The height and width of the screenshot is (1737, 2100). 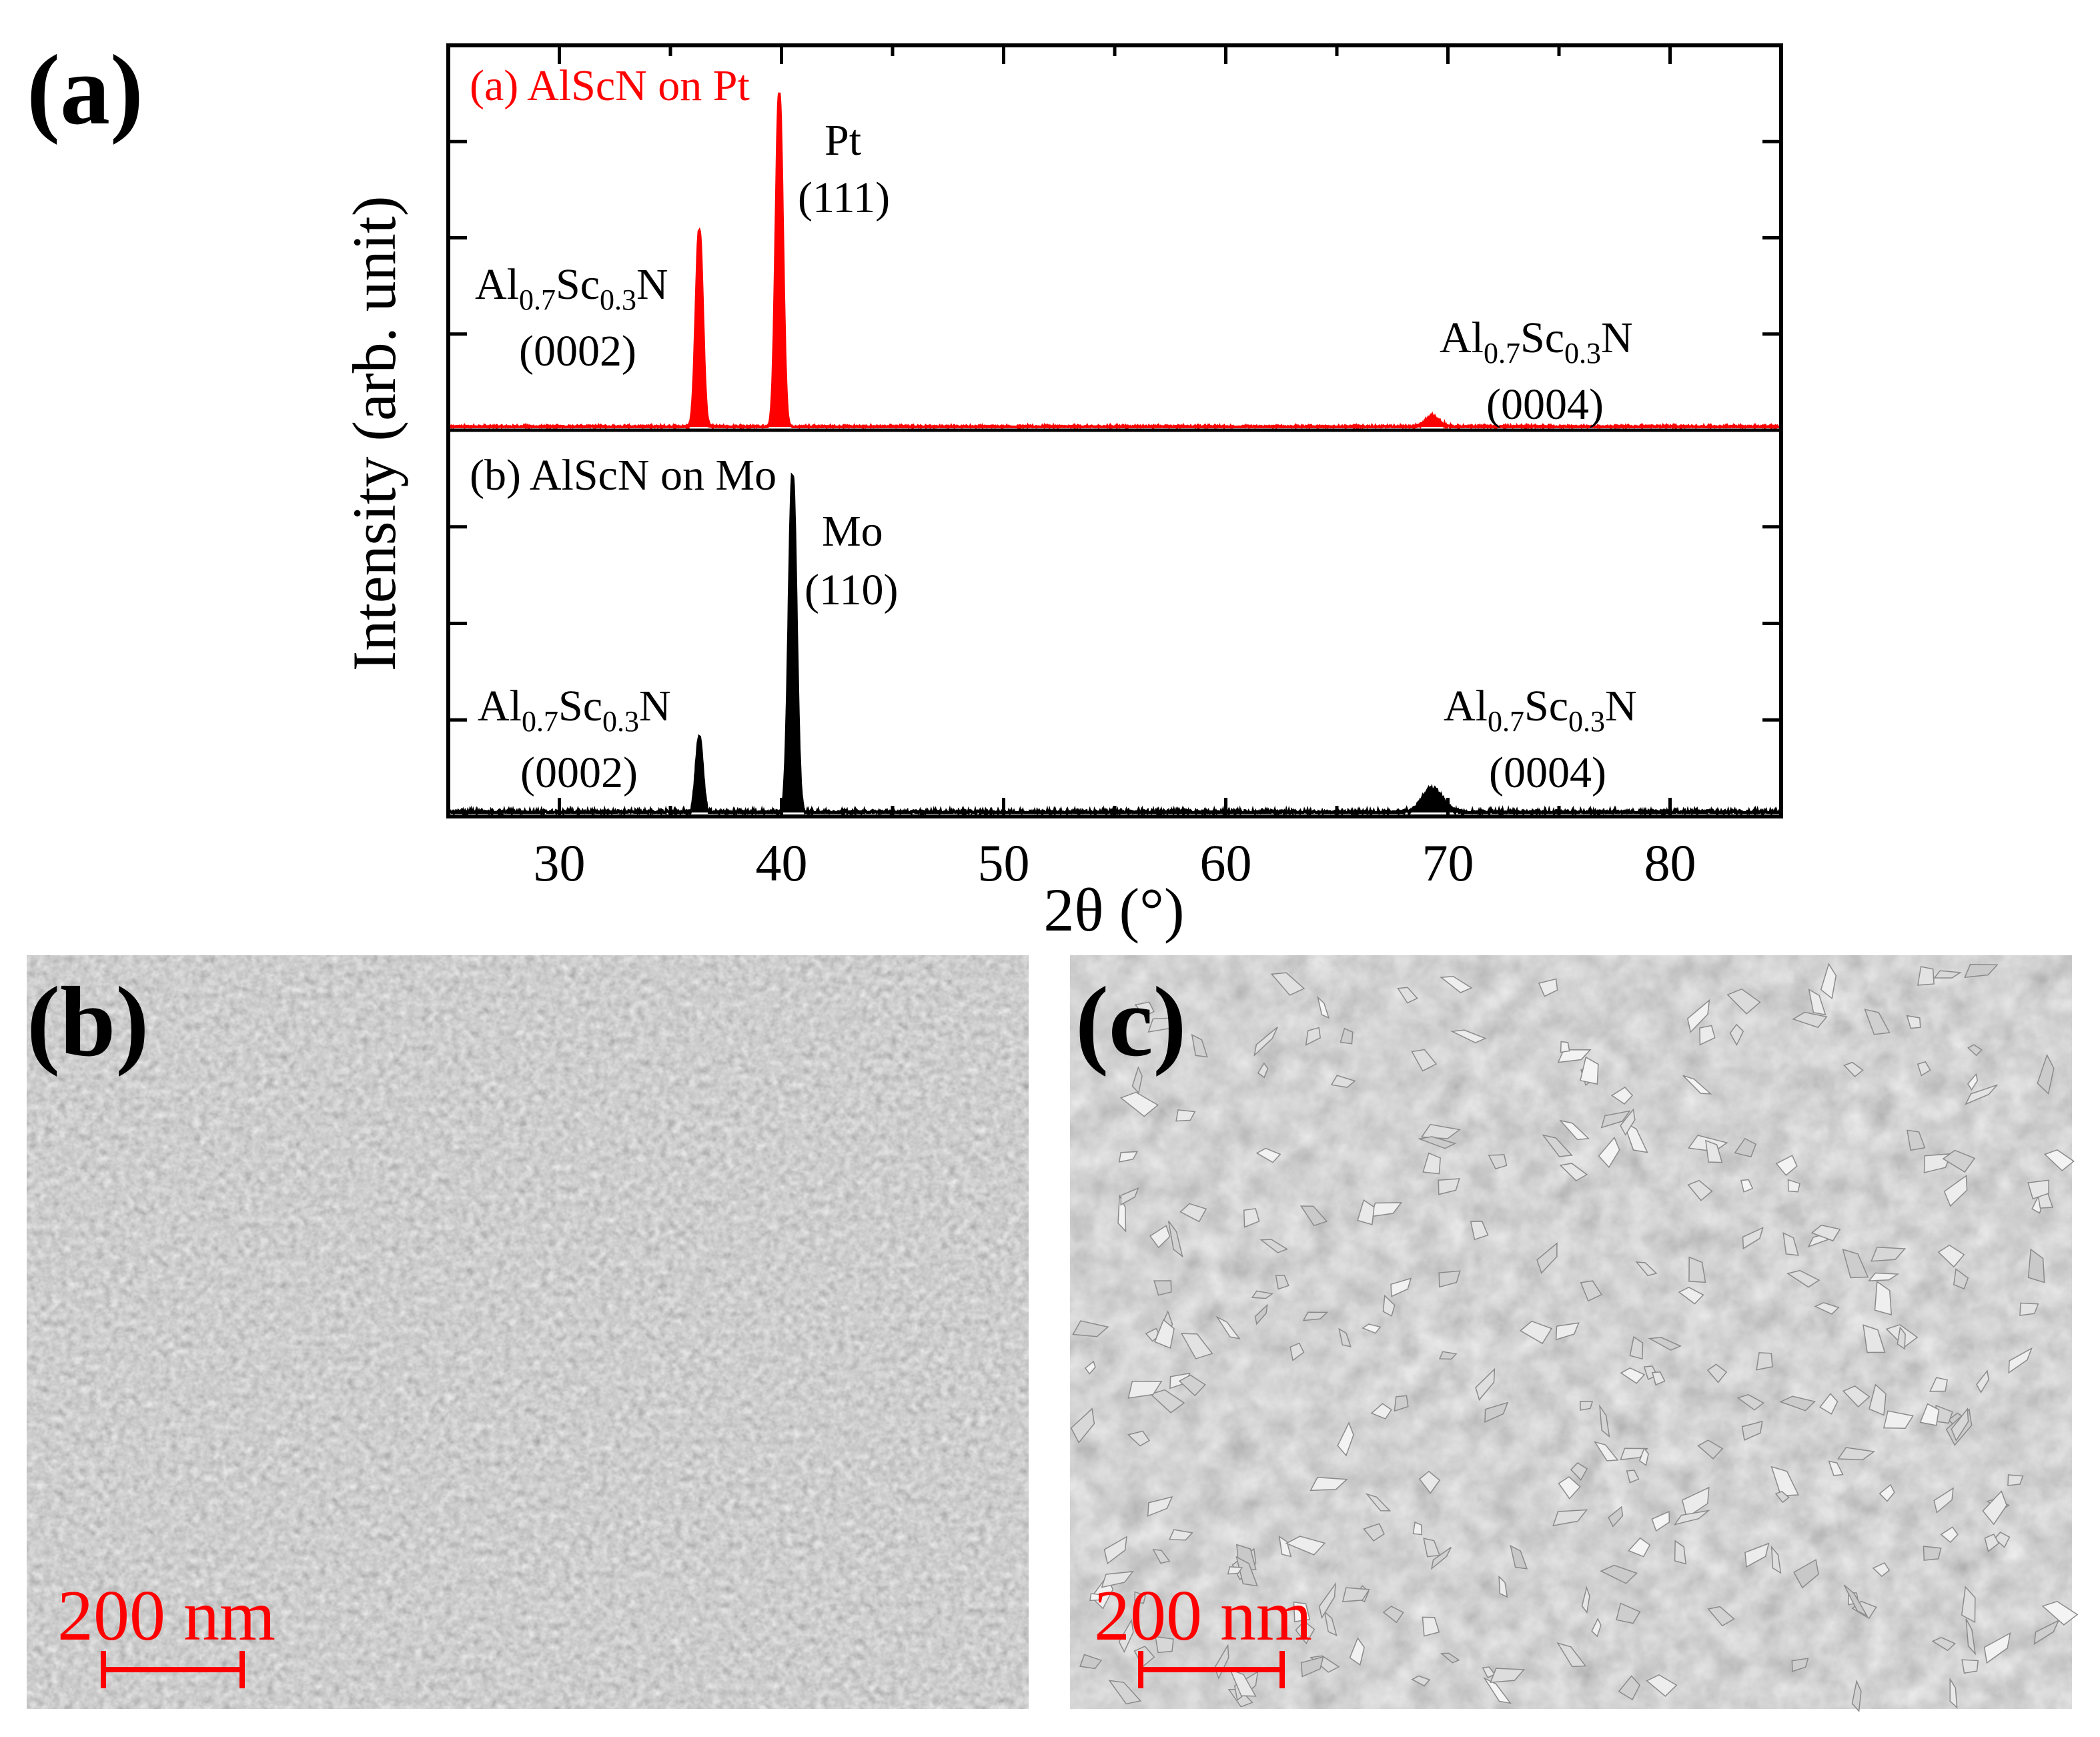 I want to click on mo-label: Mo, so click(x=852, y=531).